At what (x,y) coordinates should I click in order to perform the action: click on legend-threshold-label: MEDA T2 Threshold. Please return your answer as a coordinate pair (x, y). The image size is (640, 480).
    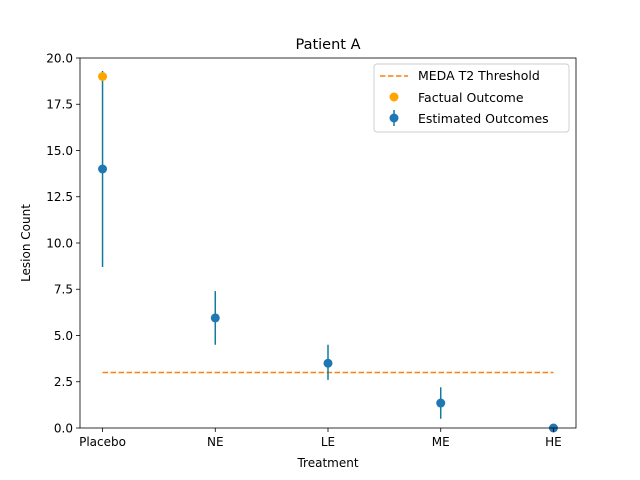
    Looking at the image, I should click on (479, 75).